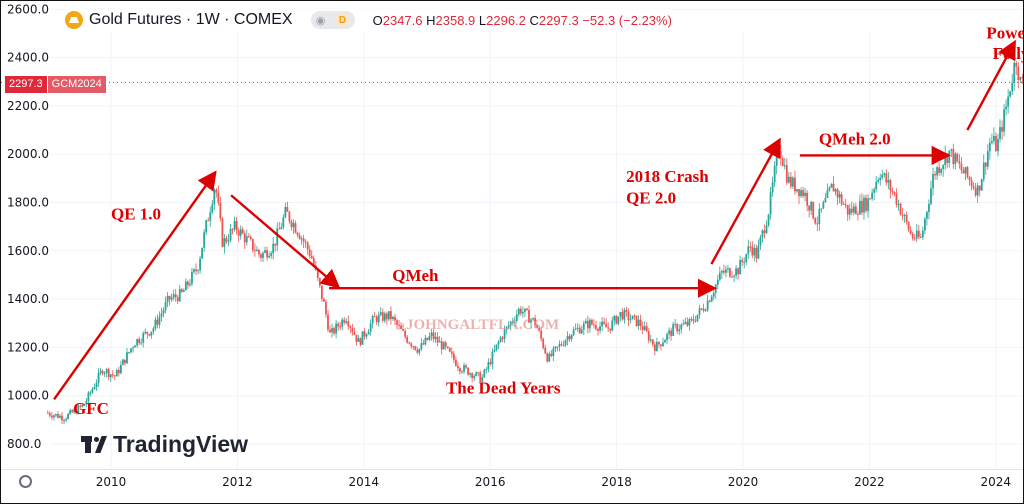  I want to click on x-tick-label: 2010, so click(111, 482).